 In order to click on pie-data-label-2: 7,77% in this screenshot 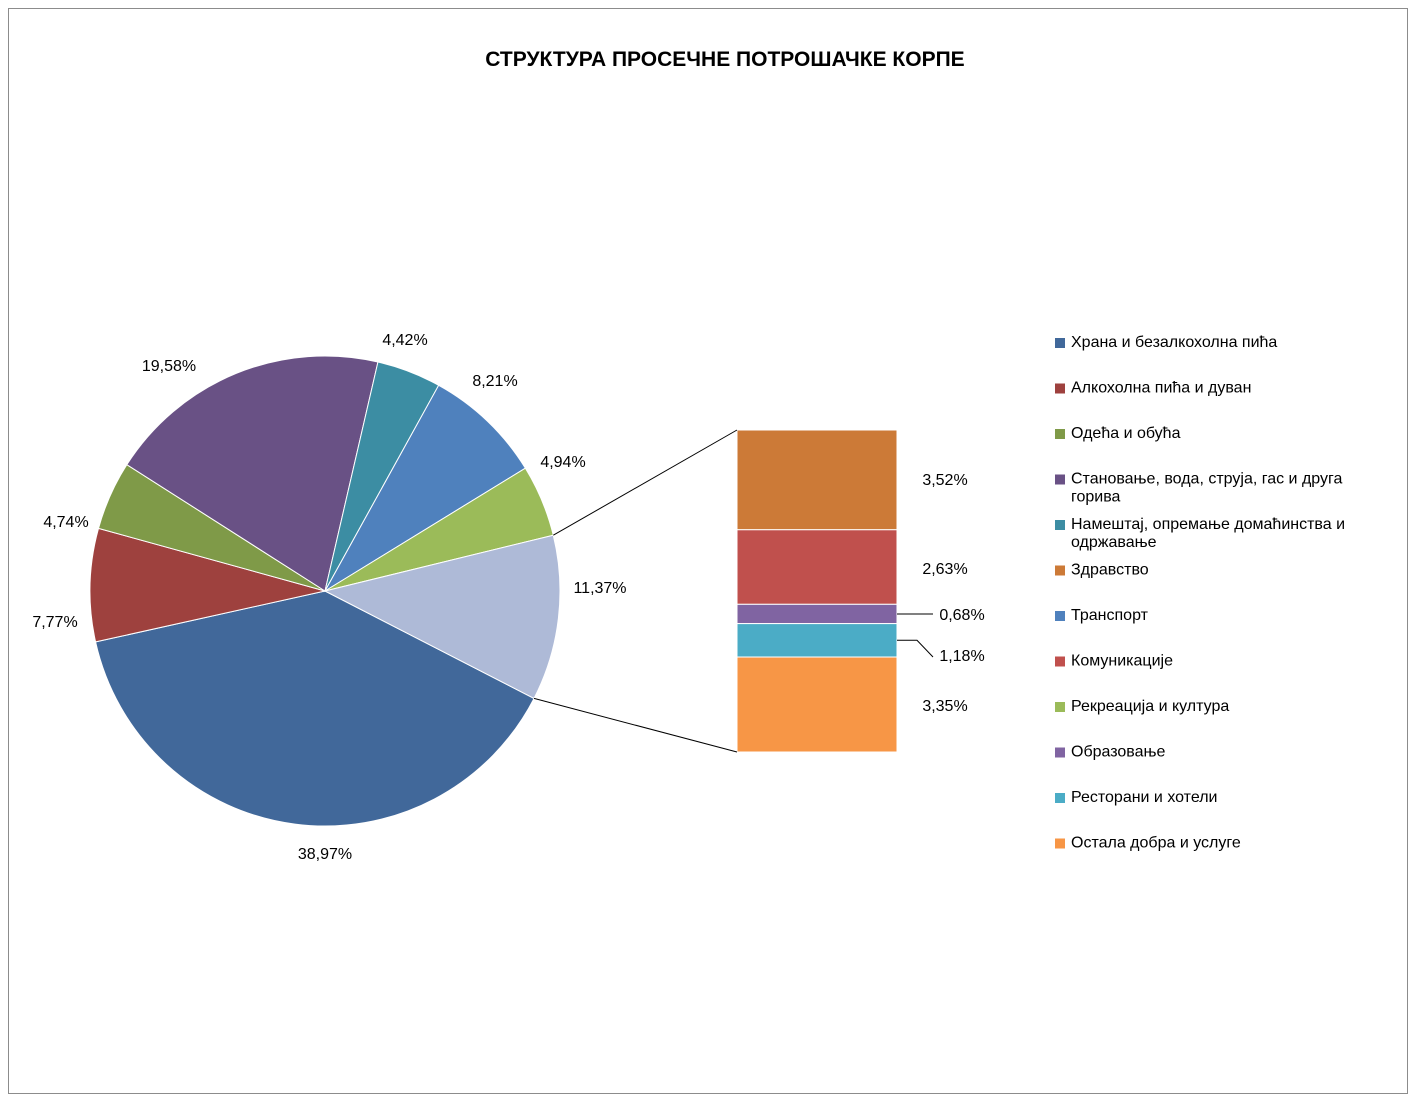, I will do `click(54, 622)`.